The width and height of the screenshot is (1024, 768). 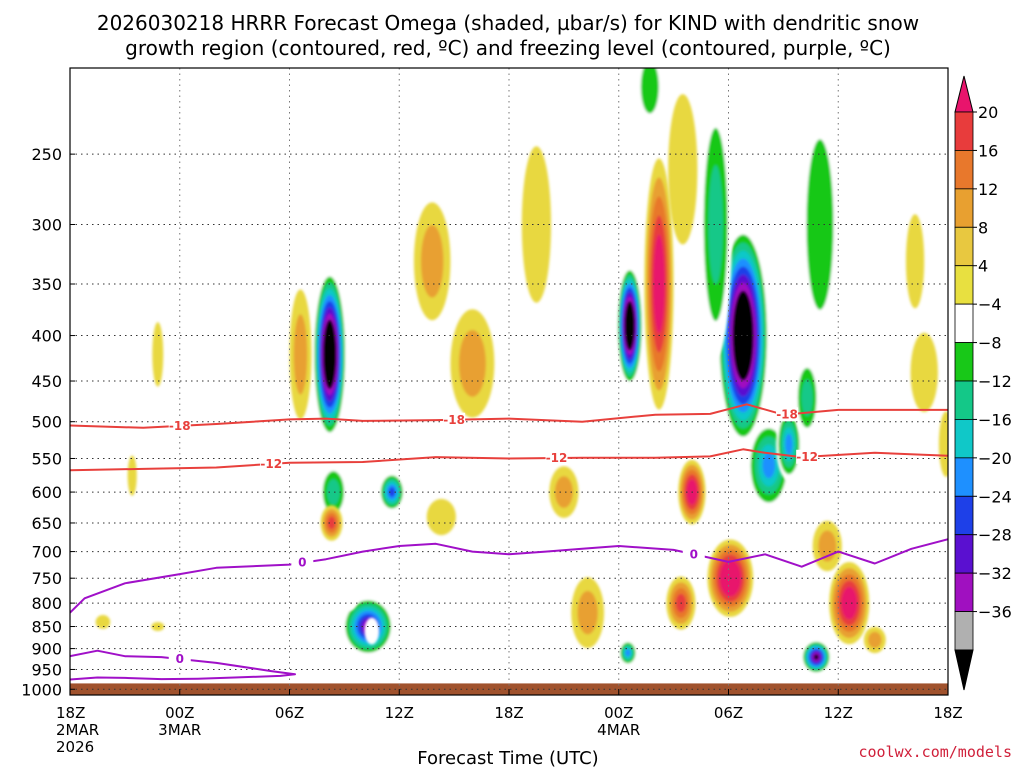 I want to click on colorbar-label: −4, so click(x=990, y=304).